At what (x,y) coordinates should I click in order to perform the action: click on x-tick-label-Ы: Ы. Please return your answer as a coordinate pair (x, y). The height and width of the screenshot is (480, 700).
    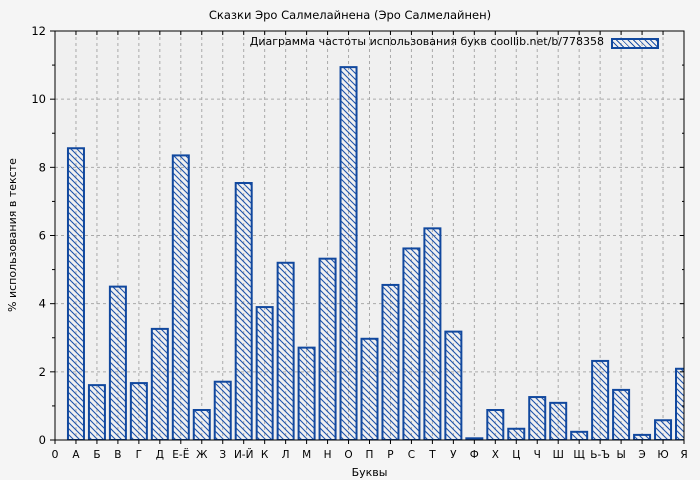
    Looking at the image, I should click on (620, 455).